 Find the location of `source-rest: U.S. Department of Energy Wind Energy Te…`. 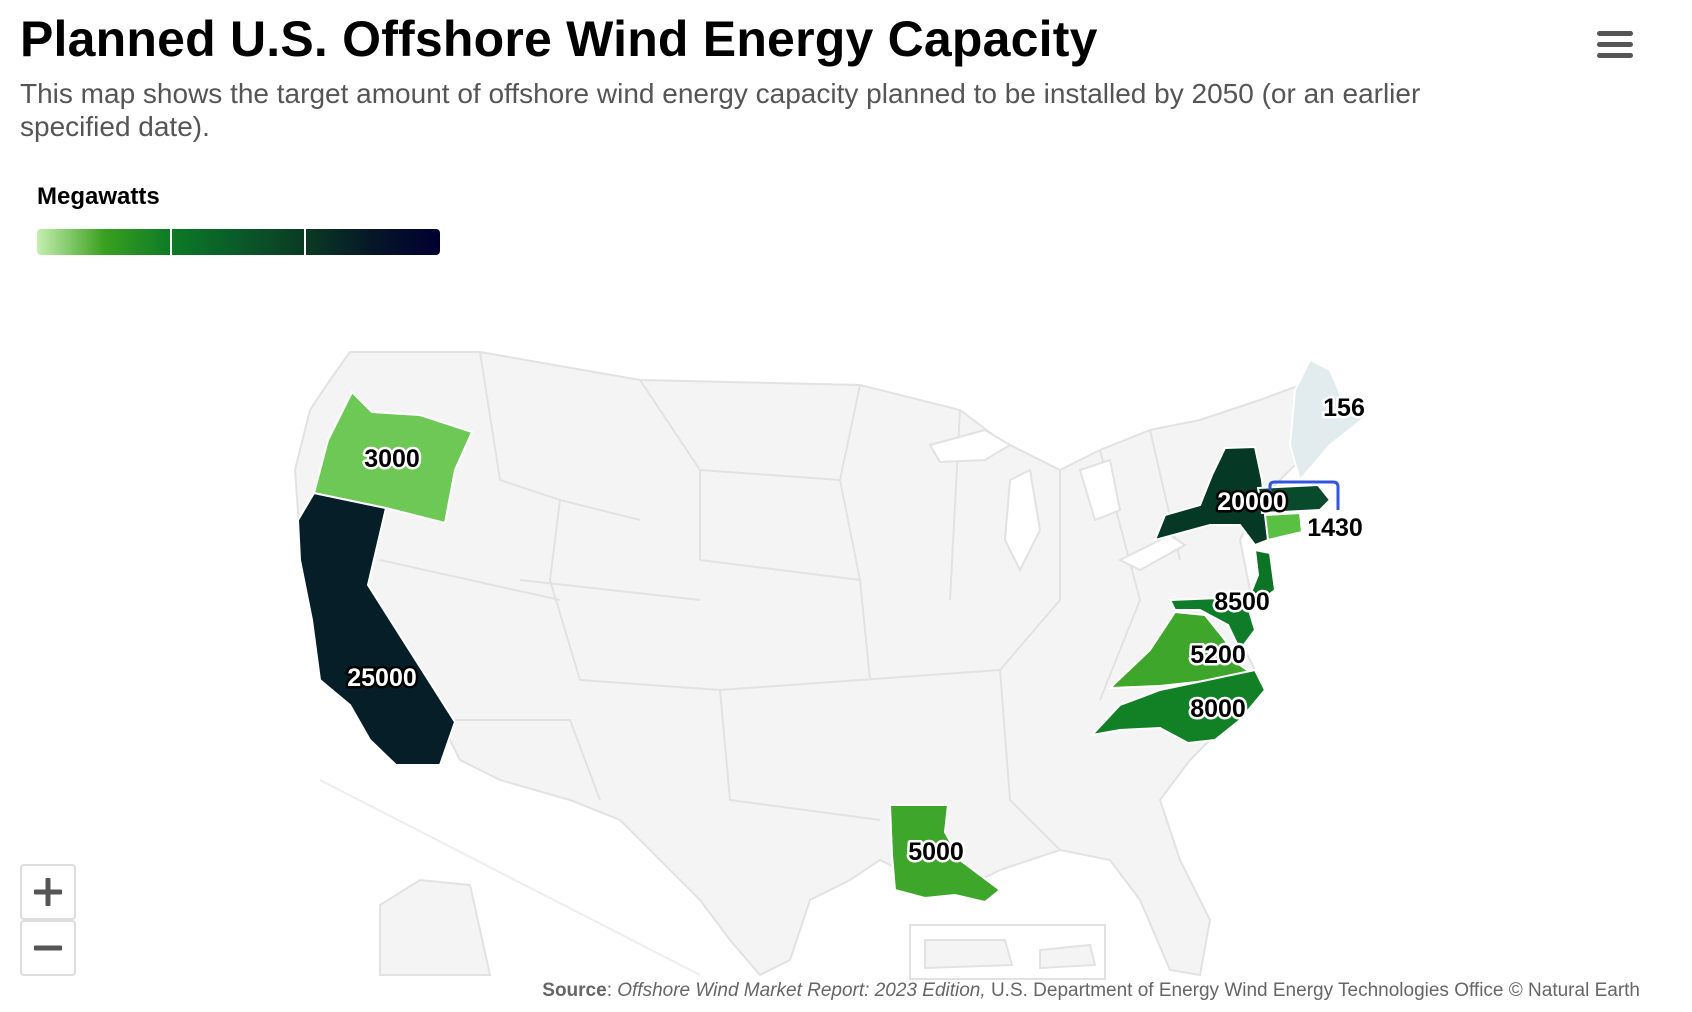

source-rest: U.S. Department of Energy Wind Energy Te… is located at coordinates (1315, 990).